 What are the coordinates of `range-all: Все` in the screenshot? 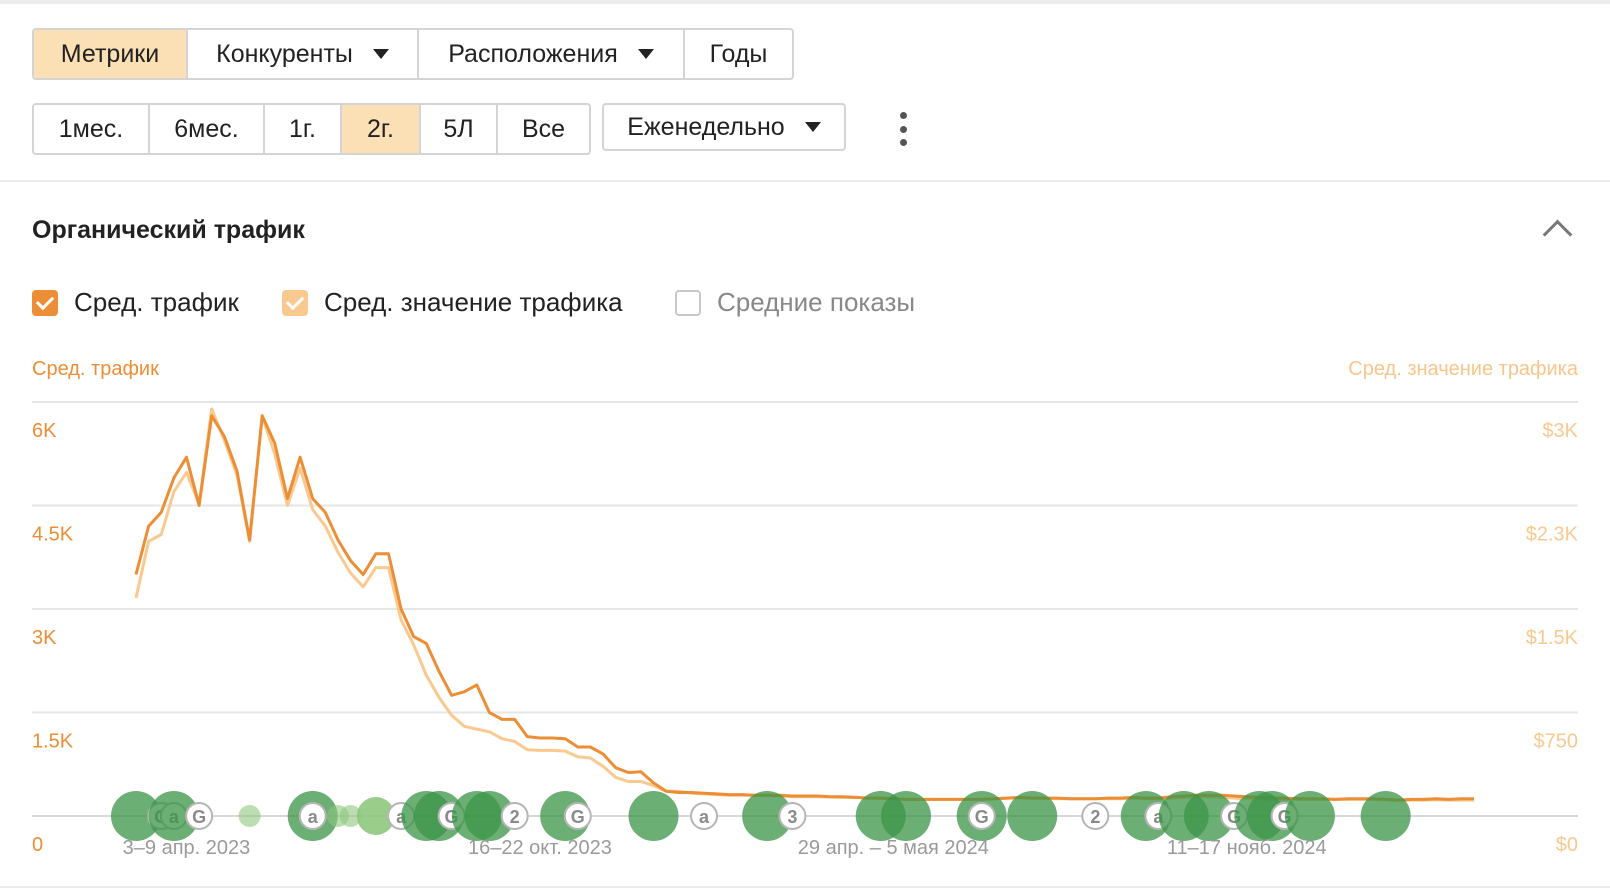 It's located at (543, 129).